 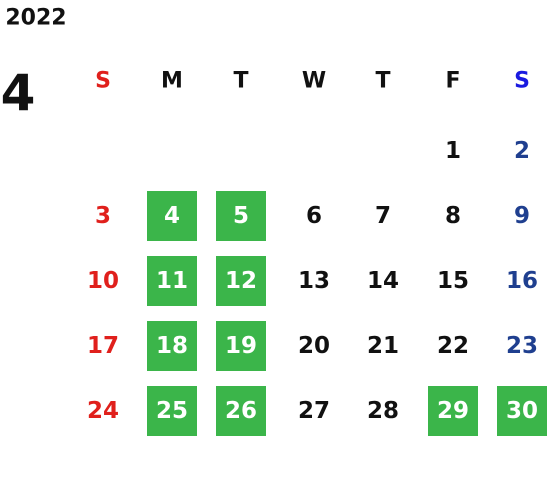 What do you see at coordinates (522, 346) in the screenshot?
I see `day: 23` at bounding box center [522, 346].